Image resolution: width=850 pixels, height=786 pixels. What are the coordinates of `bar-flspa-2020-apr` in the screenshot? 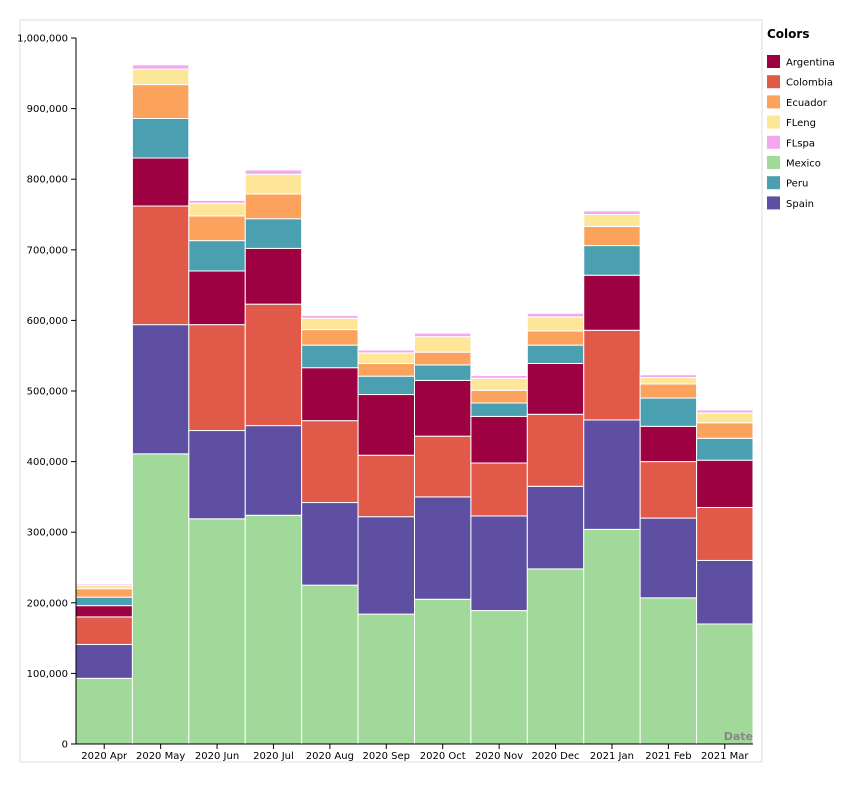 It's located at (104, 584).